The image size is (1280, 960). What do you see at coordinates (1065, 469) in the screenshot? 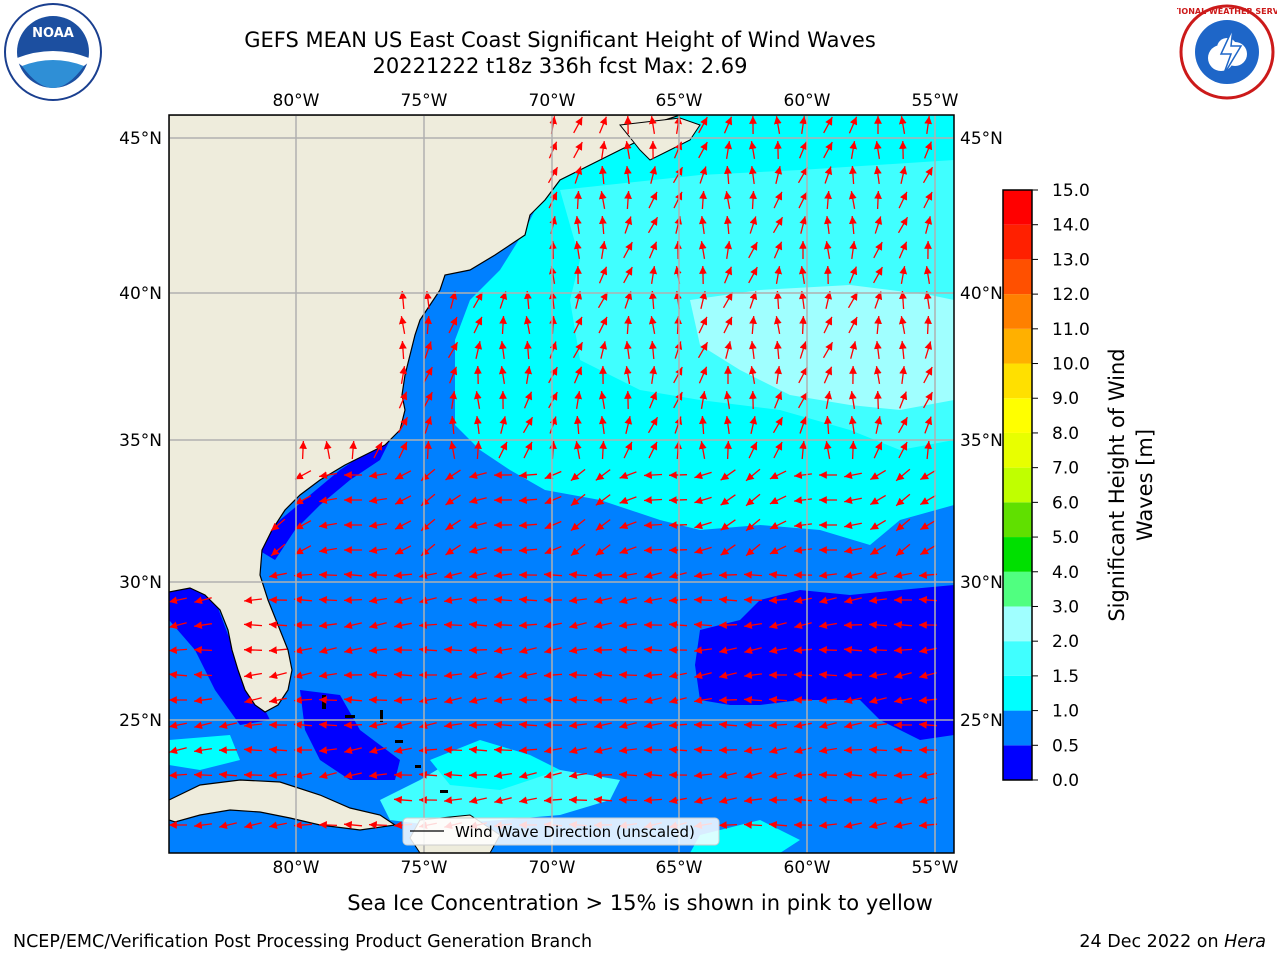
I see `colorbar-tick-label: 7.0` at bounding box center [1065, 469].